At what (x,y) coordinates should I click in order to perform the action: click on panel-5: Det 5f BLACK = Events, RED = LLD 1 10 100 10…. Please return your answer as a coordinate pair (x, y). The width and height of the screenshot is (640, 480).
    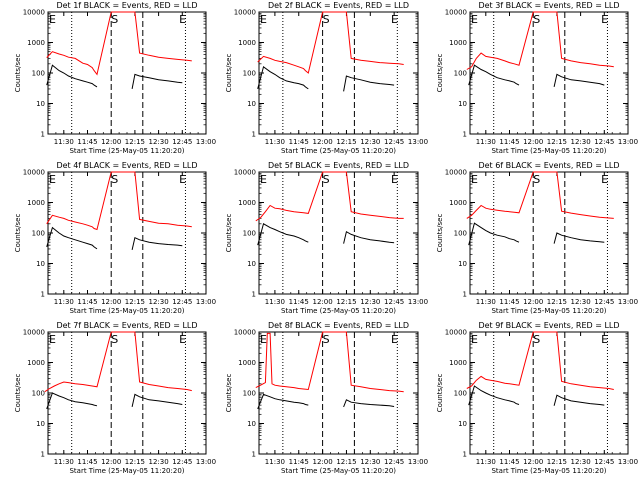
    Looking at the image, I should click on (326, 238).